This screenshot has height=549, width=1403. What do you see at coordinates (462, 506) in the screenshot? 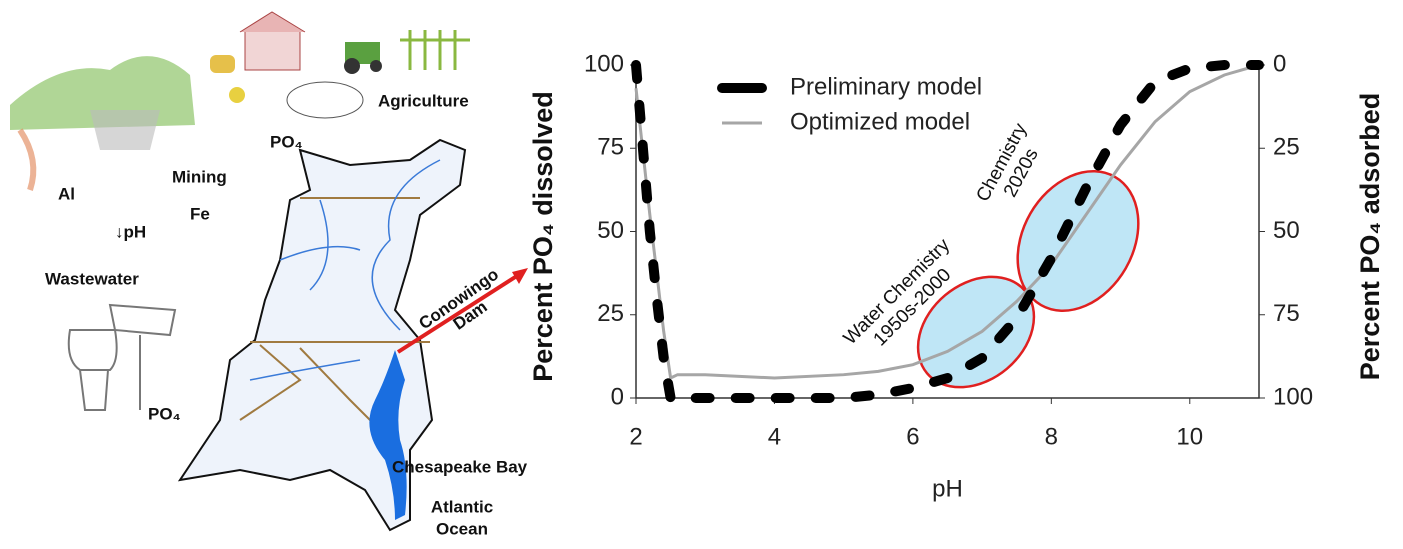
I see `ocean-label: Atlantic` at bounding box center [462, 506].